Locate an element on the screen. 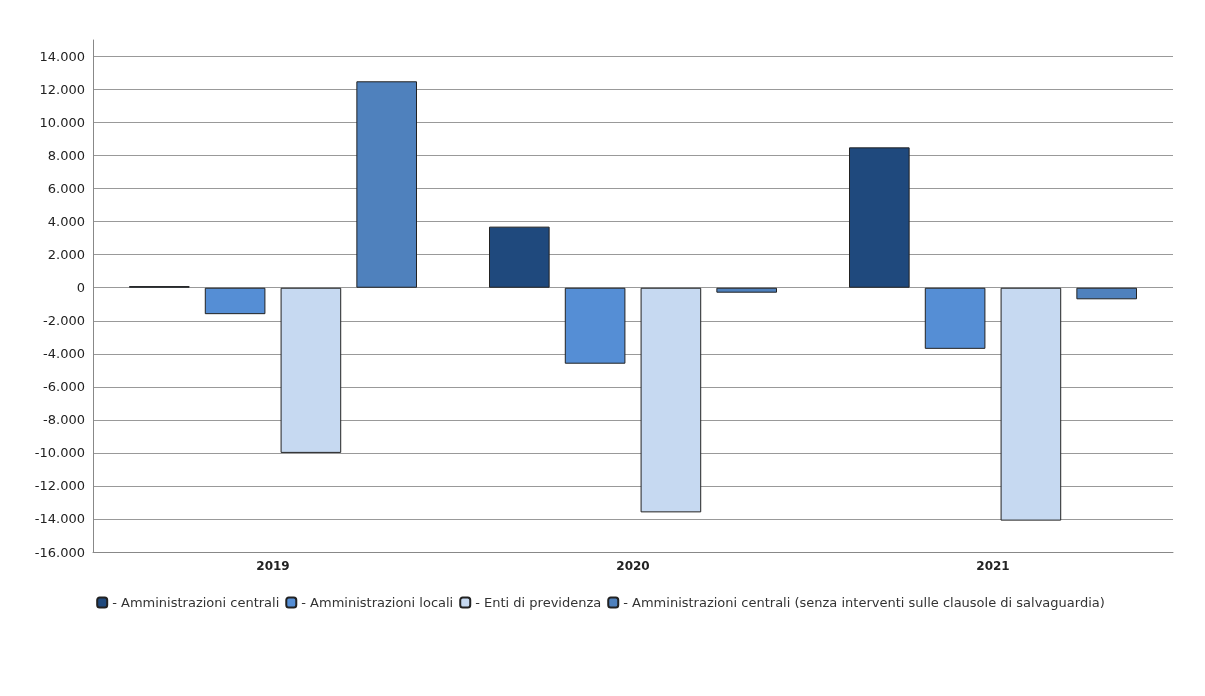 Image resolution: width=1205 pixels, height=696 pixels. y-tick-label: 14.000 is located at coordinates (62, 57).